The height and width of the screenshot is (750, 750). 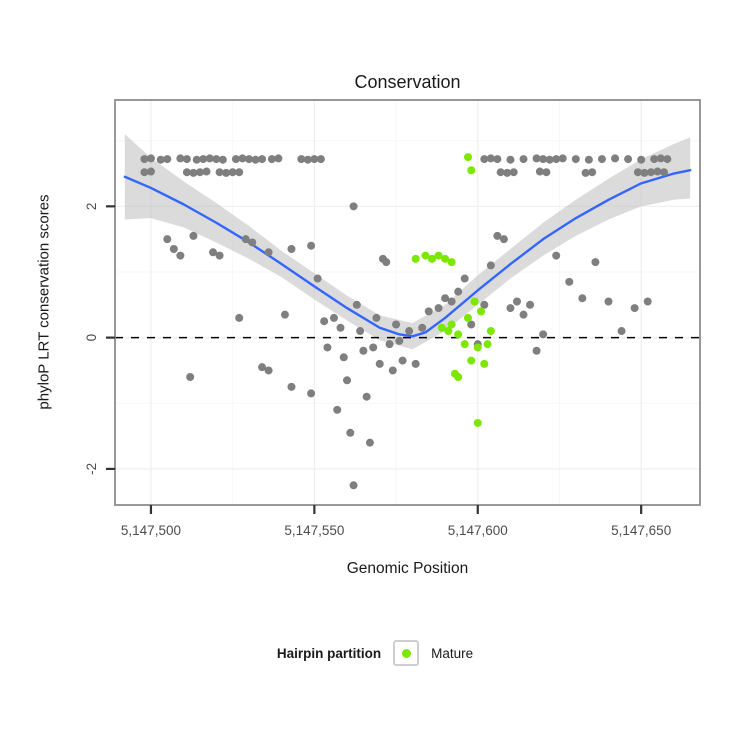 I want to click on y-axis: -2 0 2, so click(x=99, y=339).